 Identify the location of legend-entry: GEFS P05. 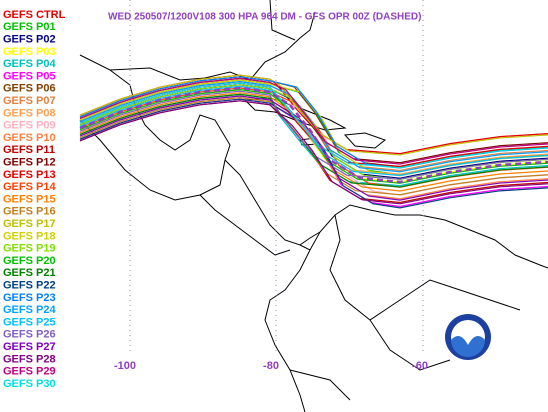
(29, 76).